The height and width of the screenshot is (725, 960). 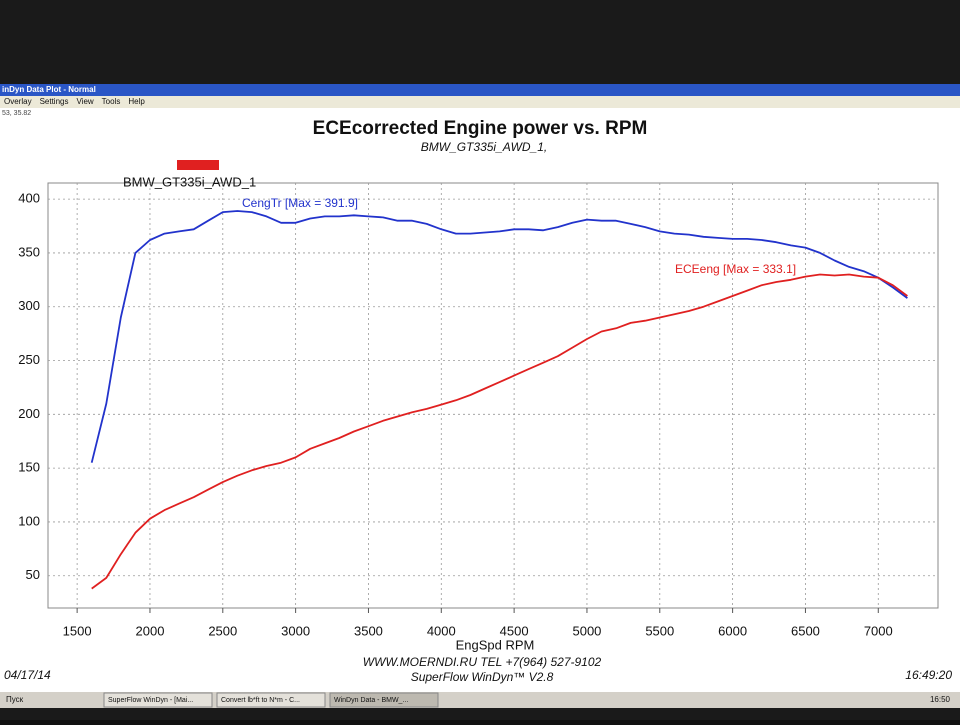 I want to click on window-title: inDyn Data Plot - Normal, so click(x=49, y=89).